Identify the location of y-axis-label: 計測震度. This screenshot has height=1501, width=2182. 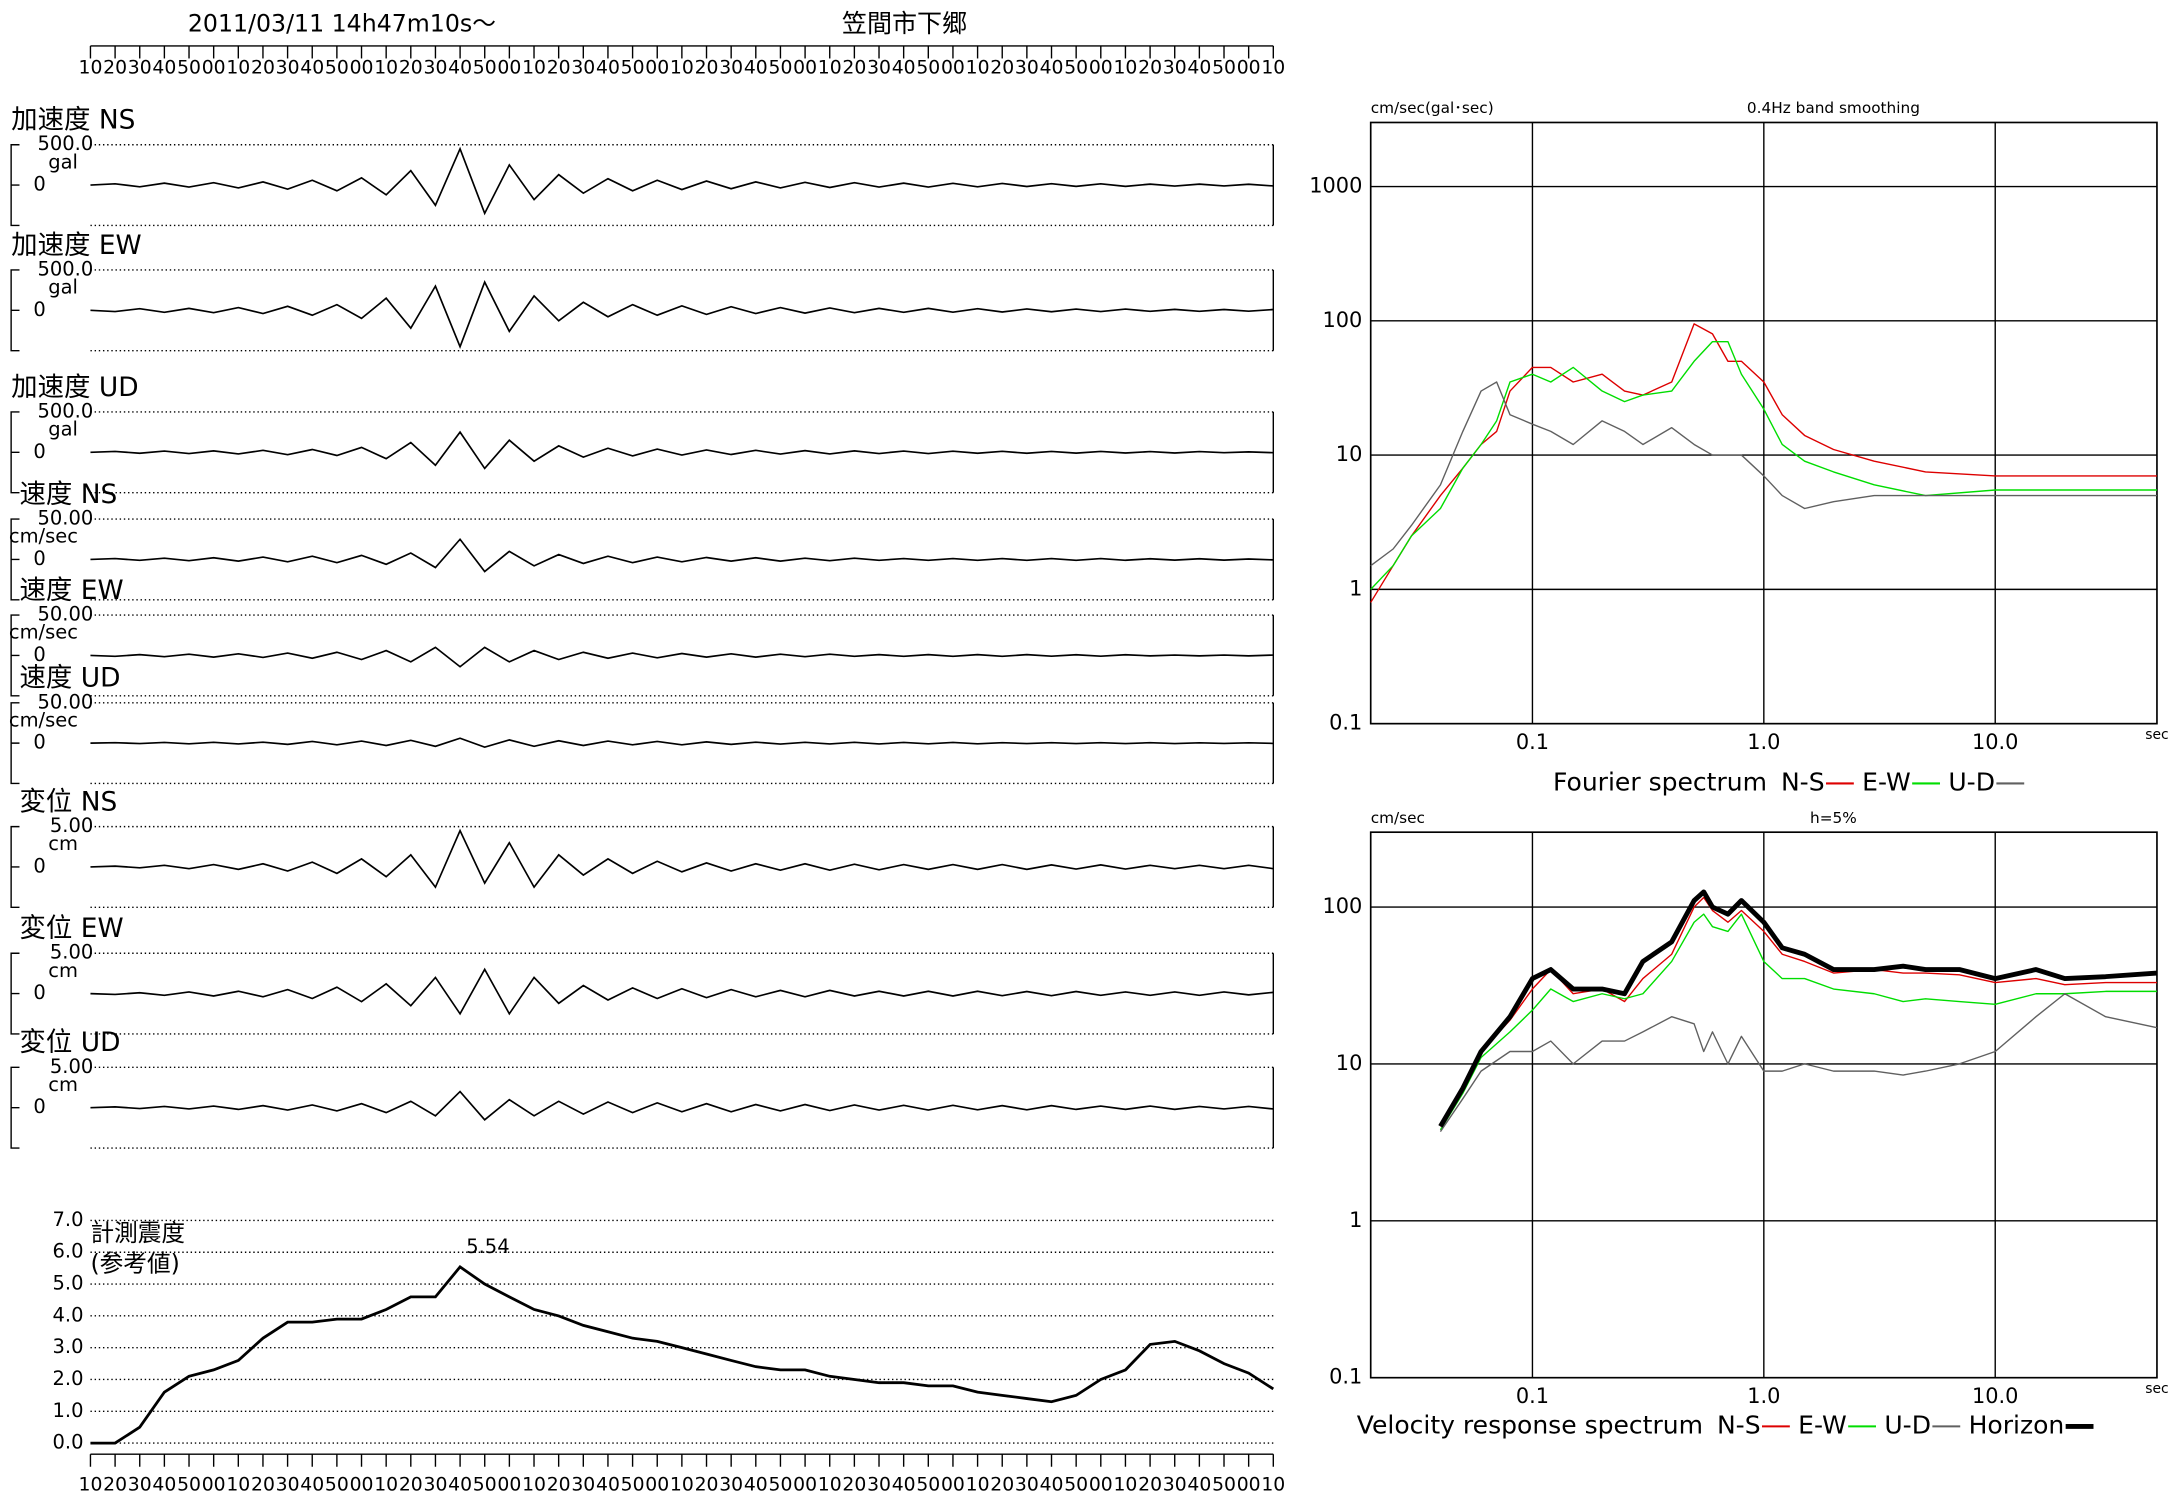
(137, 1233).